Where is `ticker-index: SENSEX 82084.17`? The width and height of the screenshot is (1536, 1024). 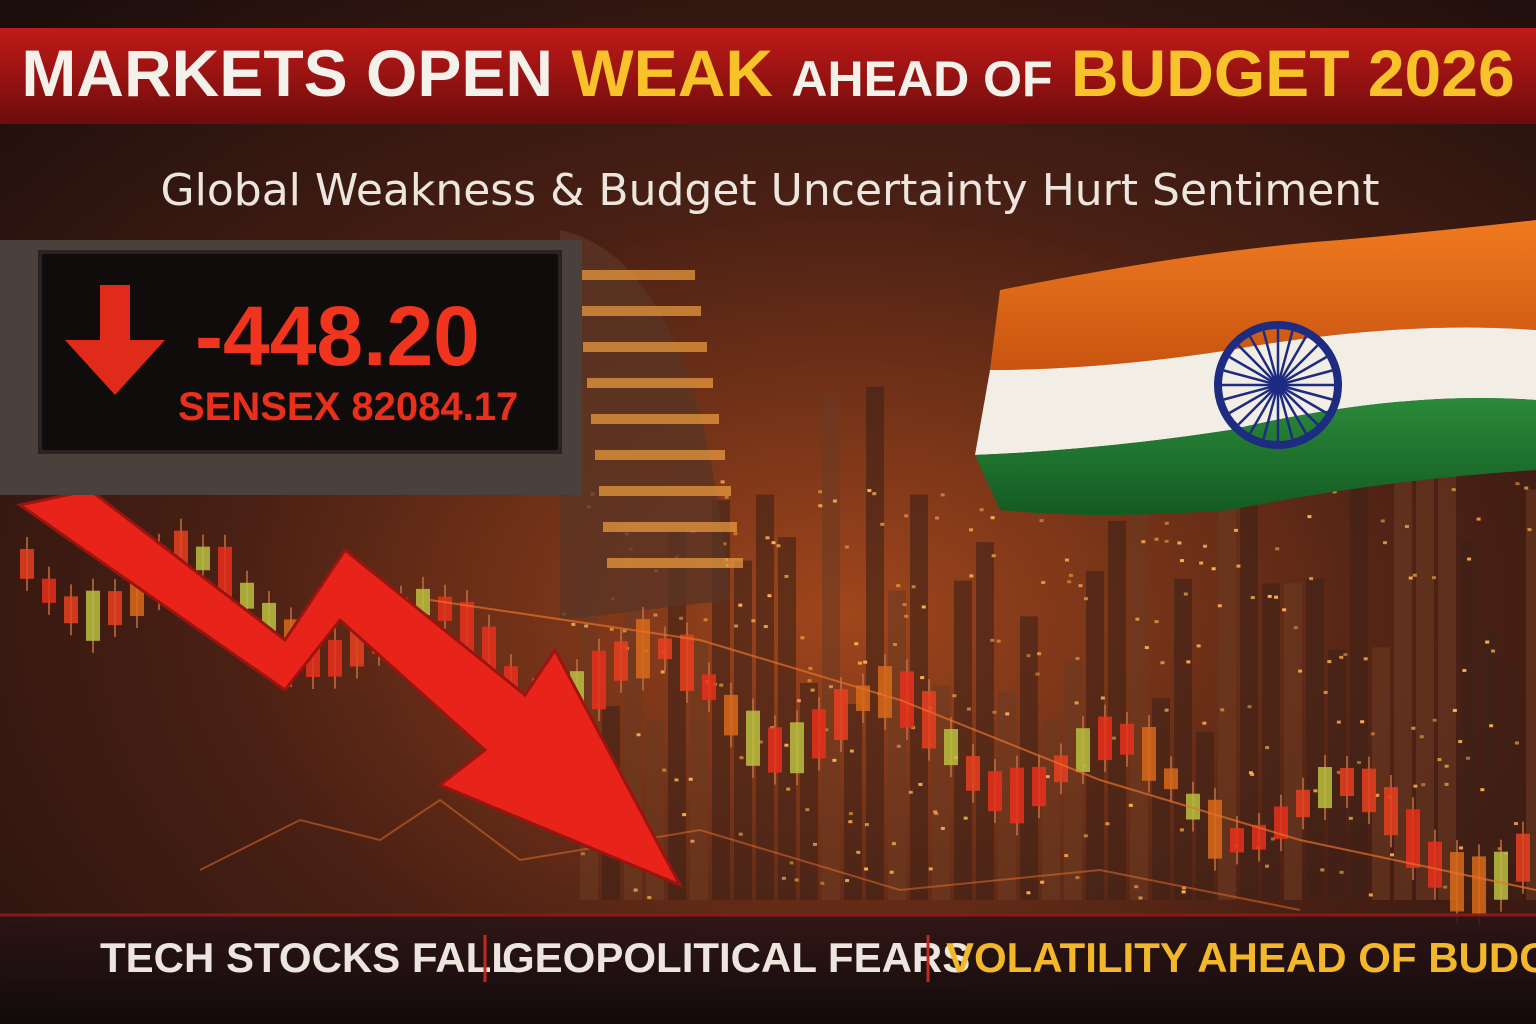 ticker-index: SENSEX 82084.17 is located at coordinates (348, 407).